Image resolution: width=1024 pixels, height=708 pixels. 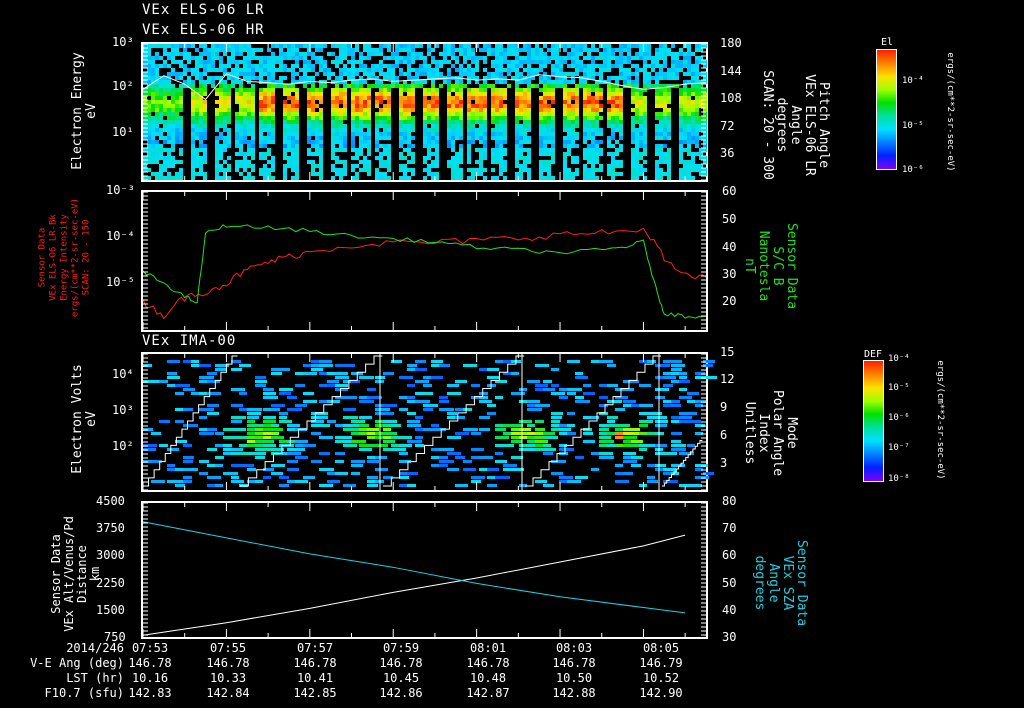 What do you see at coordinates (777, 266) in the screenshot?
I see `p2-y2label-line: S/C B` at bounding box center [777, 266].